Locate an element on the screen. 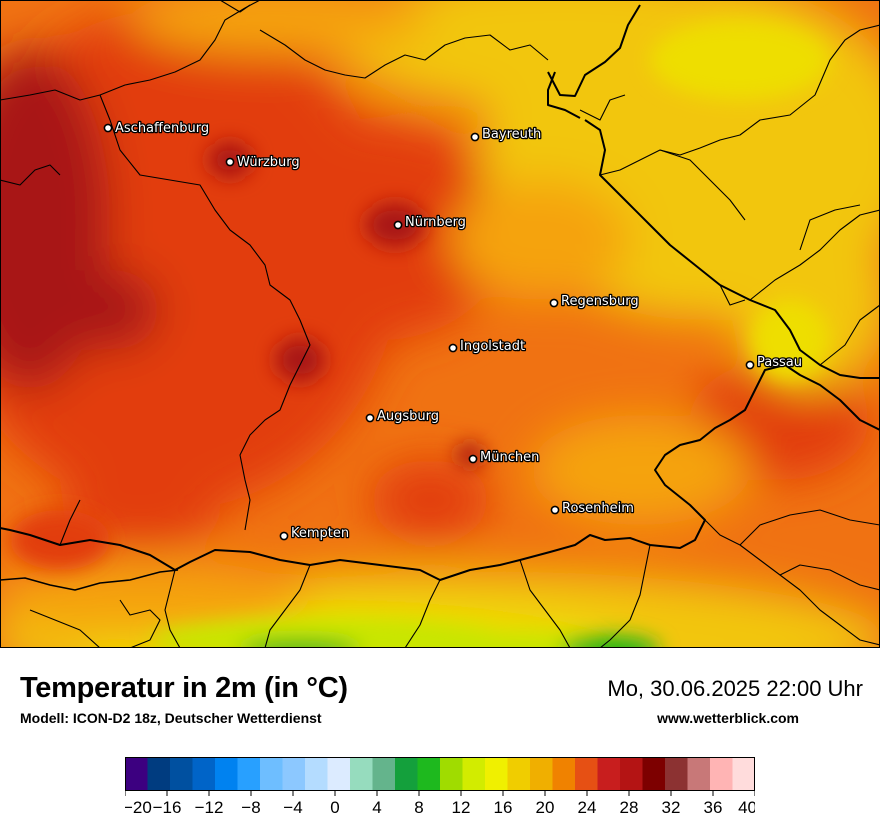 The width and height of the screenshot is (880, 830). city-muenchen: München is located at coordinates (504, 457).